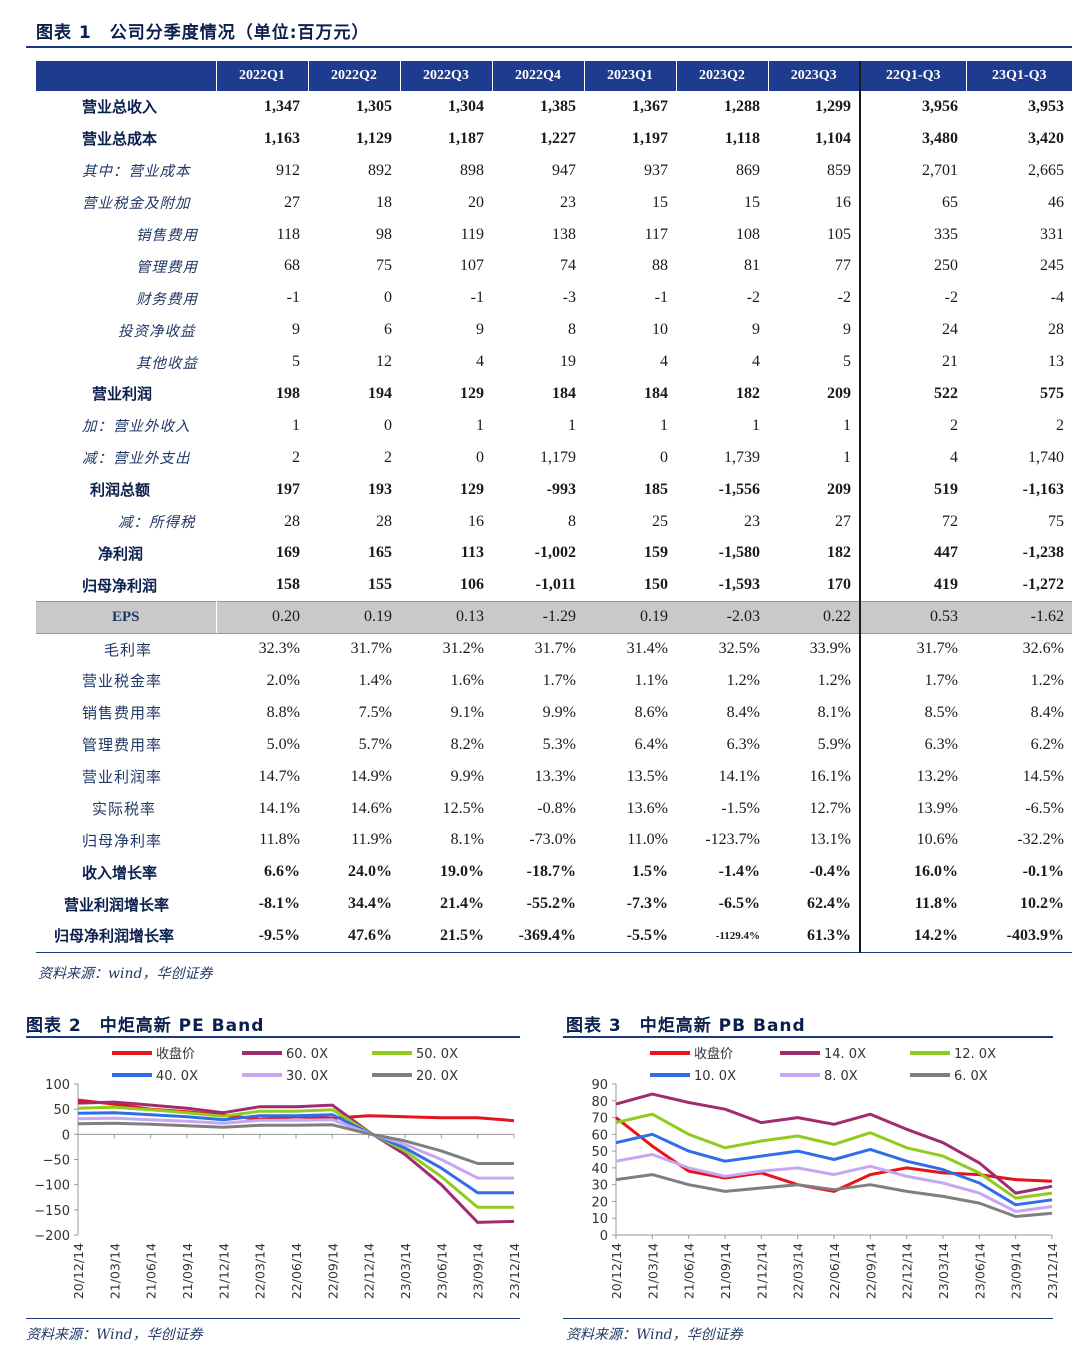 The height and width of the screenshot is (1355, 1080). Describe the element at coordinates (1056, 330) in the screenshot. I see `table-cell: 28` at that location.